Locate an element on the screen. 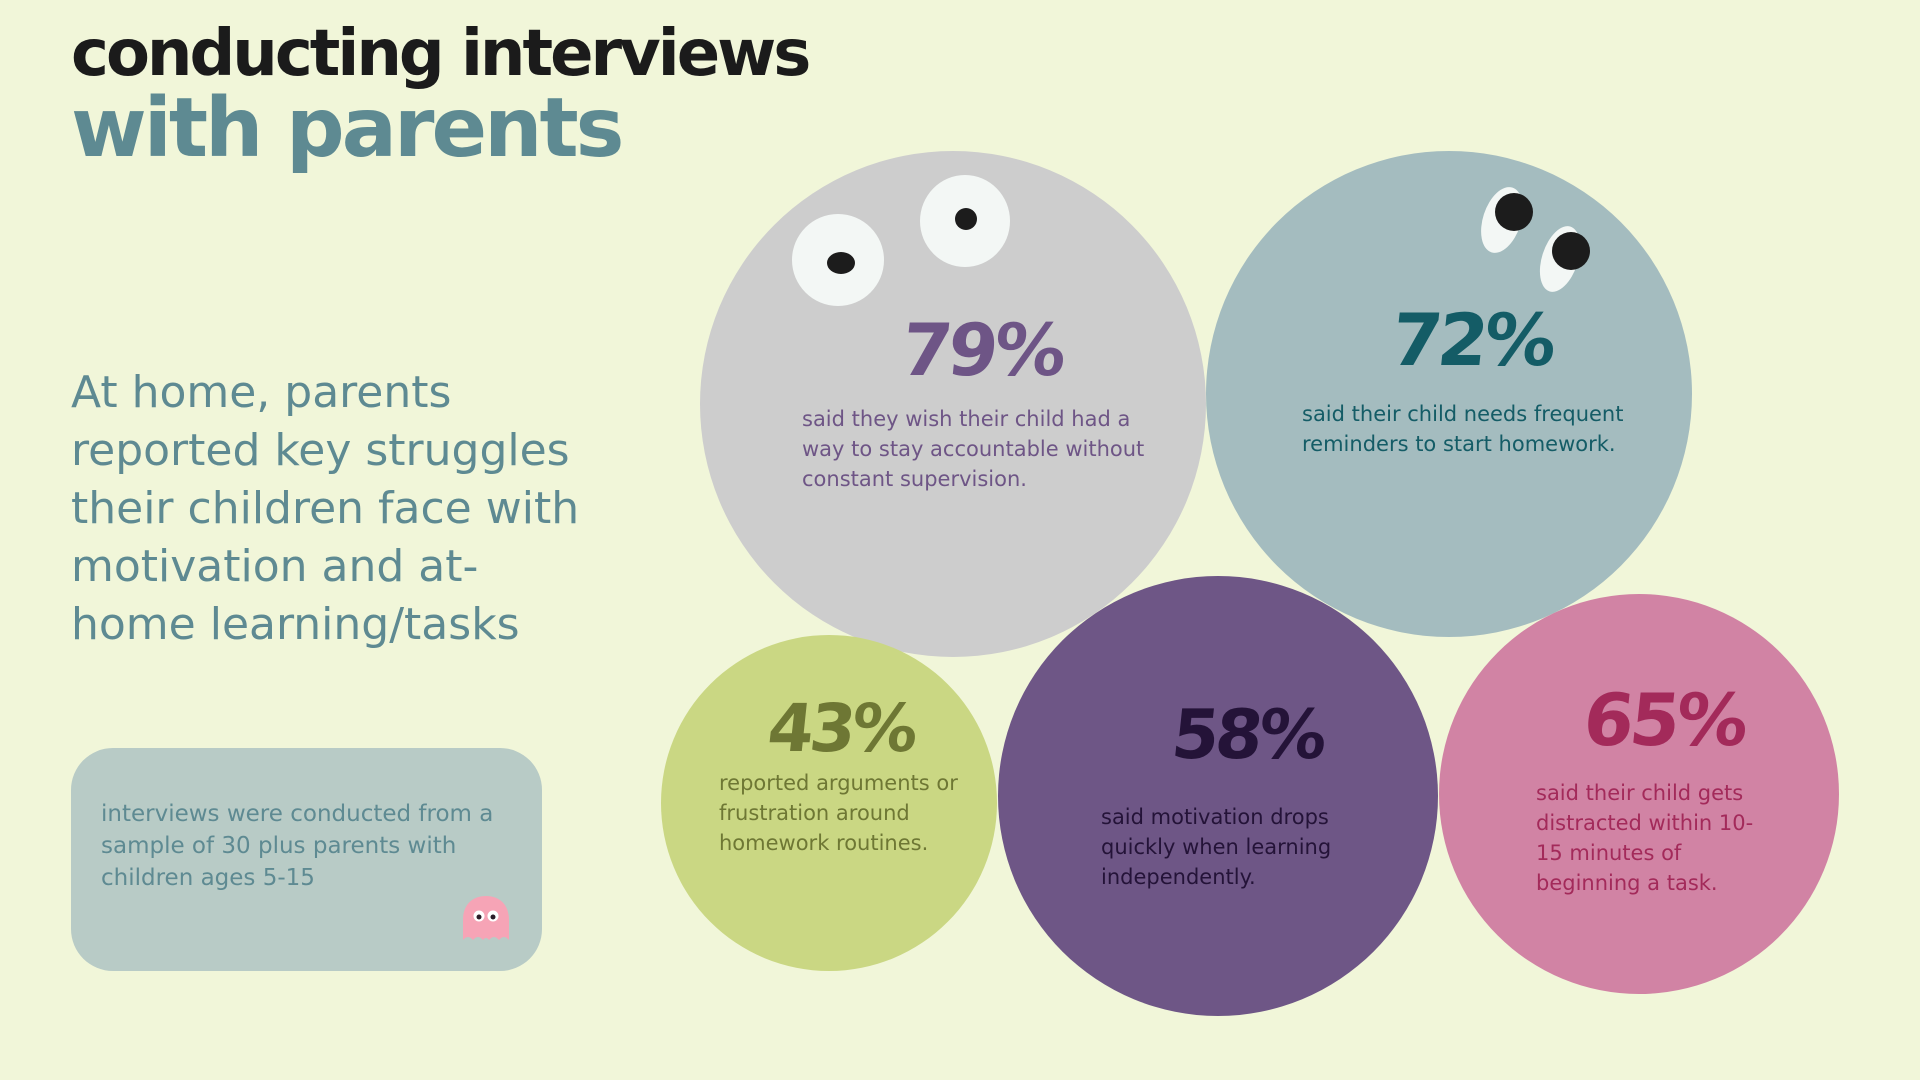 The width and height of the screenshot is (1920, 1080). stat-value-58: 58% is located at coordinates (1247, 735).